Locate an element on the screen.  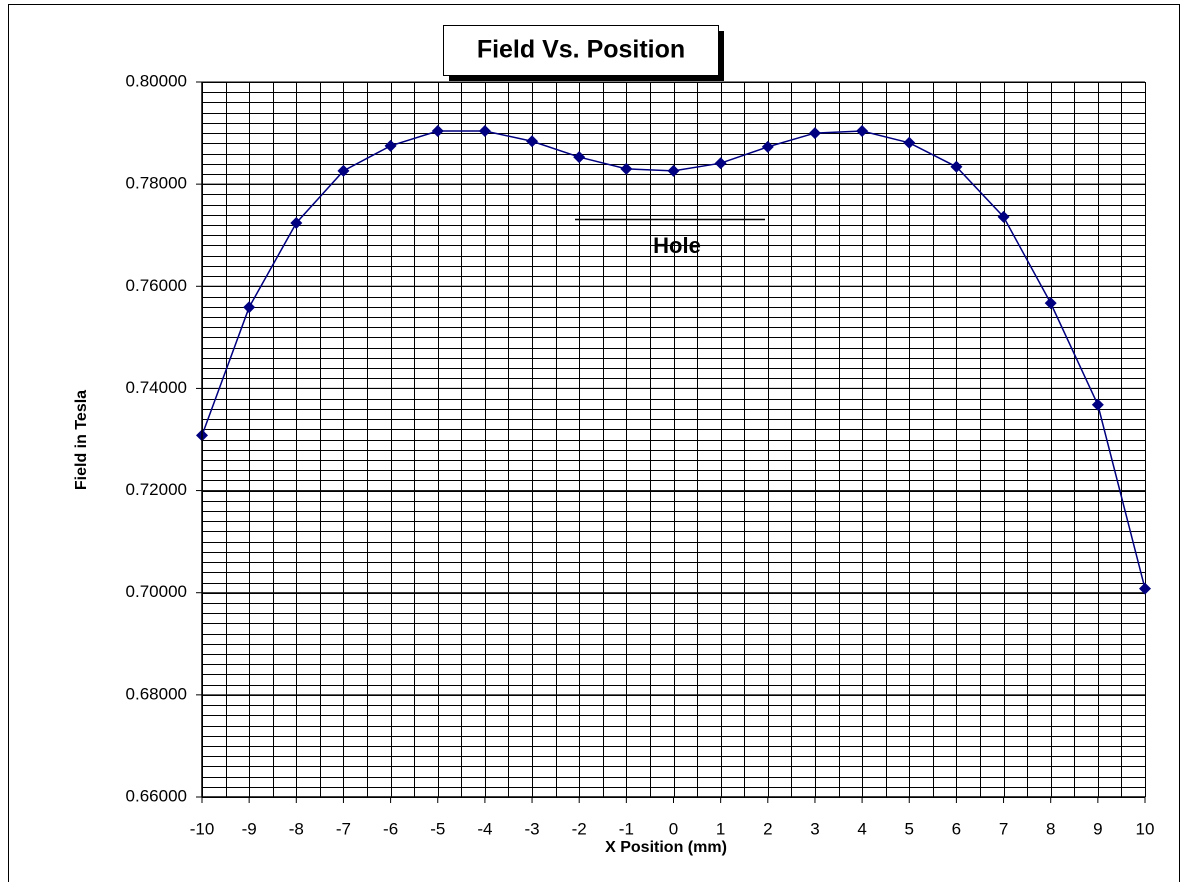
x-tick-label: -9 is located at coordinates (249, 828).